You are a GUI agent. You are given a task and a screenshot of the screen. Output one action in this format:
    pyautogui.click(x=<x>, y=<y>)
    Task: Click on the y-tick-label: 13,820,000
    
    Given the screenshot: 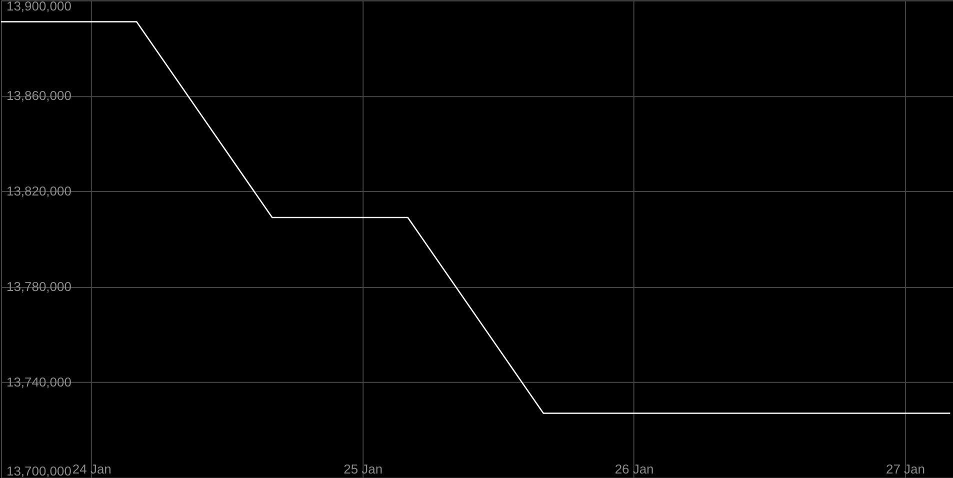 What is the action you would take?
    pyautogui.click(x=39, y=191)
    